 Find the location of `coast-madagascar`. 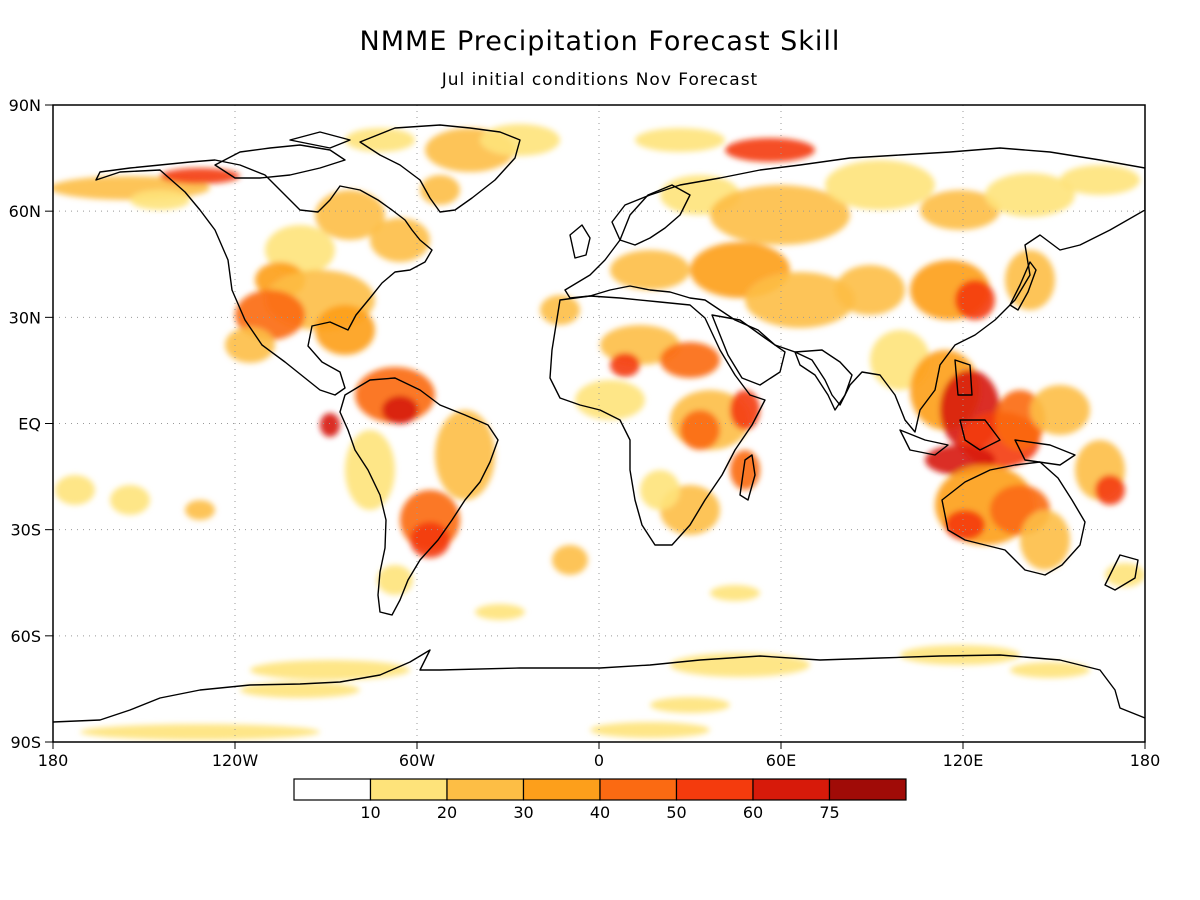

coast-madagascar is located at coordinates (747, 477).